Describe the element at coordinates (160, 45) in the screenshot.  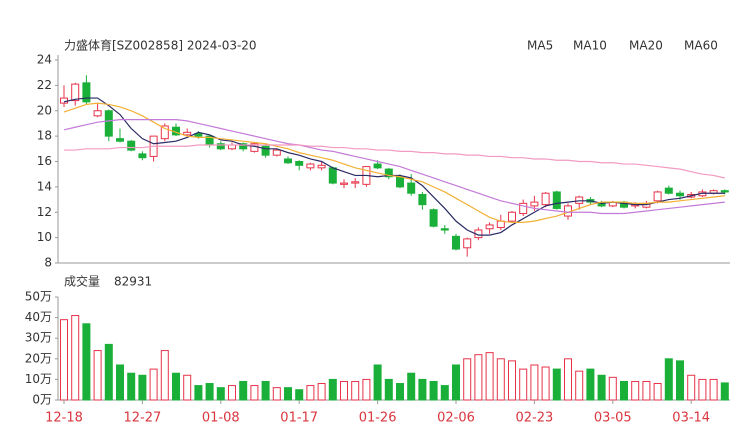
I see `chart-title: 力盛体育[SZ002858] 2024-03-20` at that location.